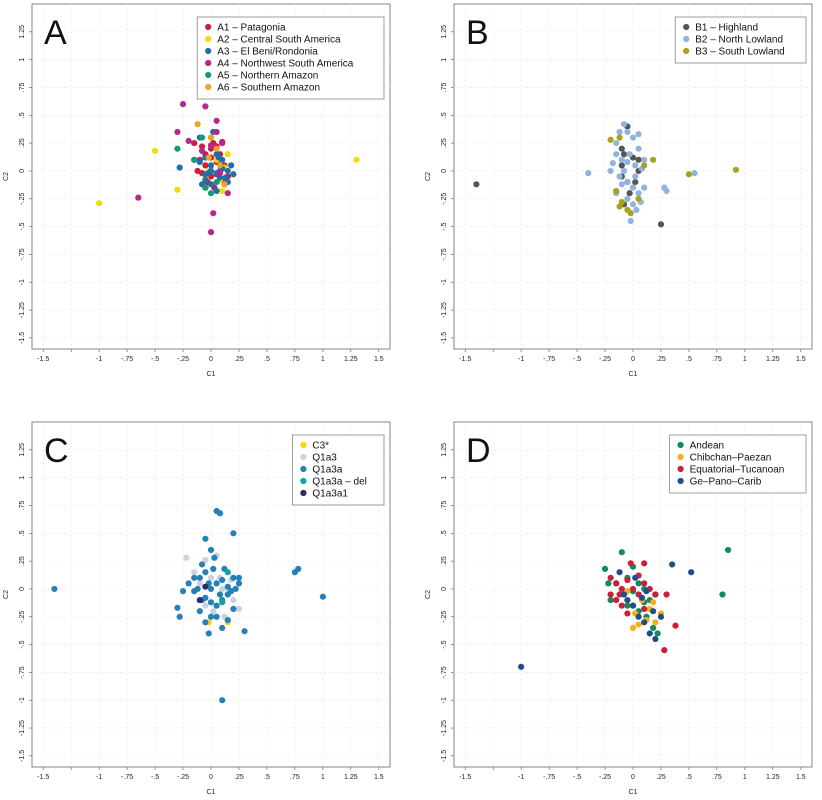  Describe the element at coordinates (444, 617) in the screenshot. I see `y-tick-label: -.25` at that location.